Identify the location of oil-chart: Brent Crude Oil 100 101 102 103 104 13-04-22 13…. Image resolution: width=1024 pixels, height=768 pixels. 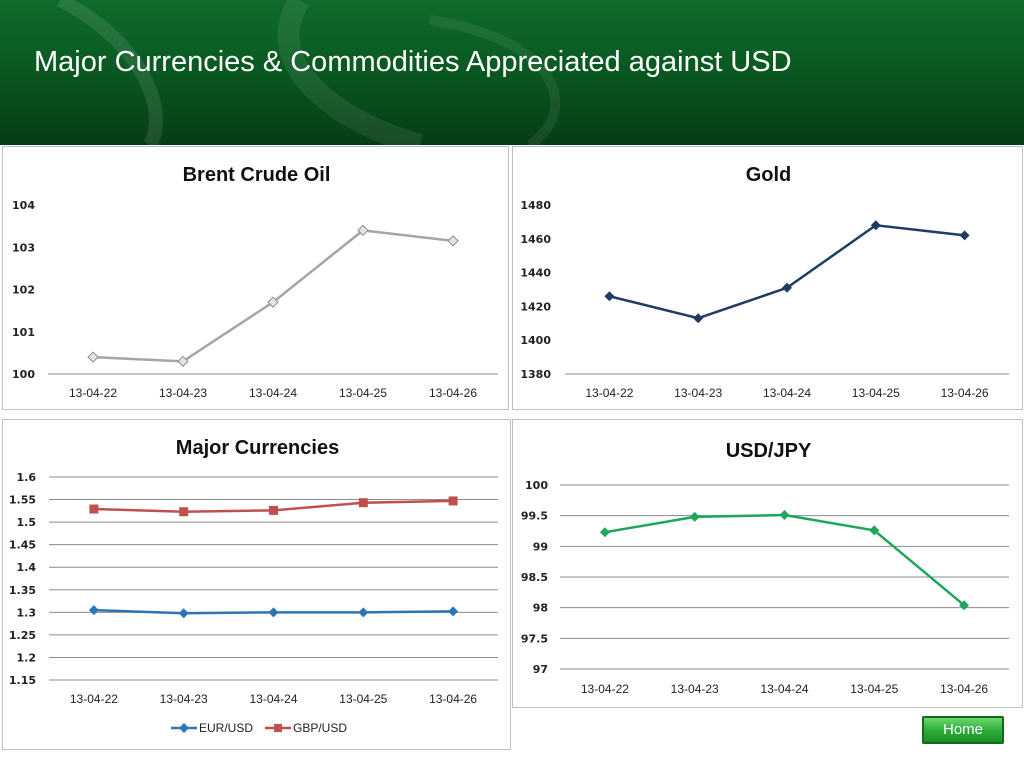
(255, 282).